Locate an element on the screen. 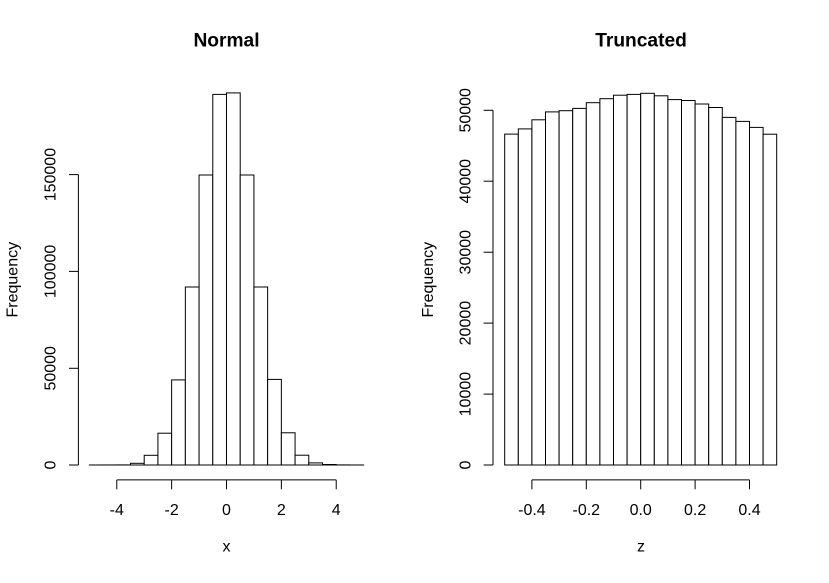 The height and width of the screenshot is (583, 829). svg-text: 40000 is located at coordinates (466, 181).